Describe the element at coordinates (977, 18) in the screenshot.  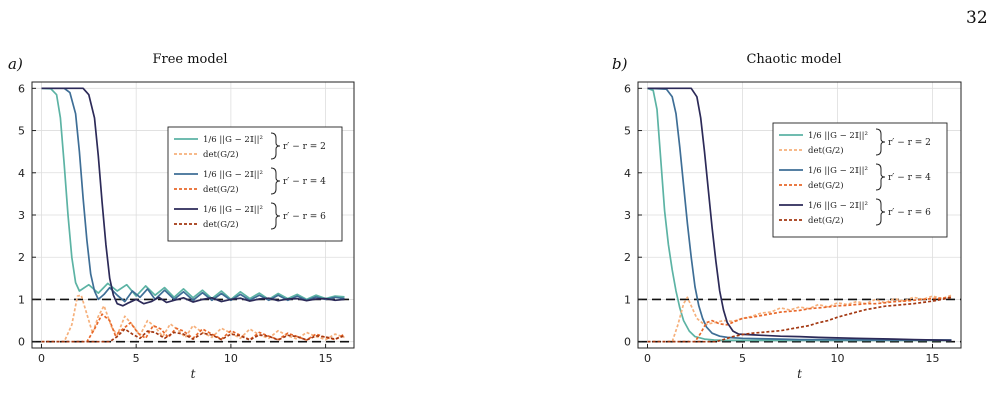
I see `page-number: 32` at that location.